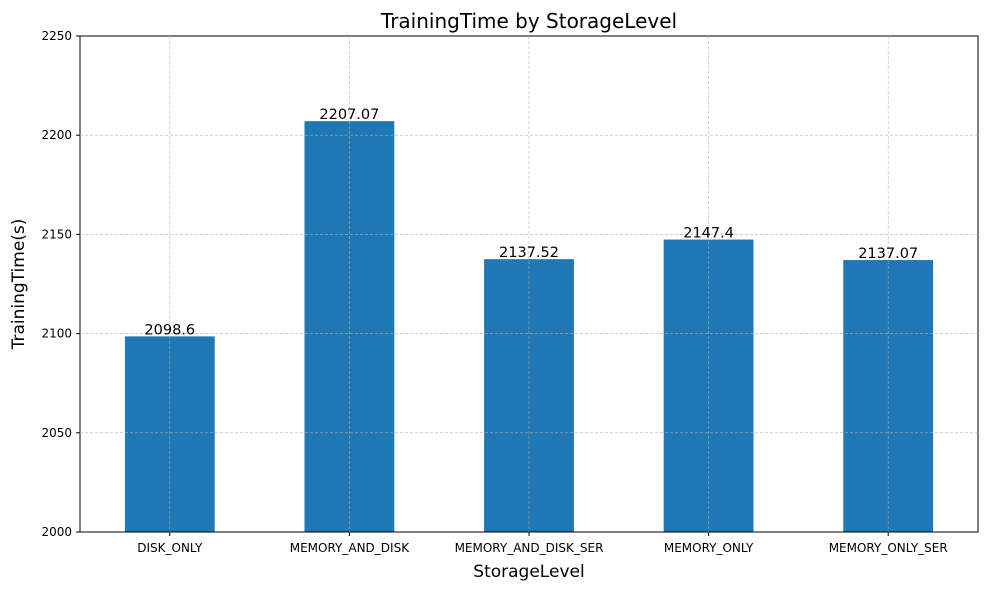  What do you see at coordinates (350, 548) in the screenshot?
I see `x-tick-label: MEMORY_AND_DISK` at bounding box center [350, 548].